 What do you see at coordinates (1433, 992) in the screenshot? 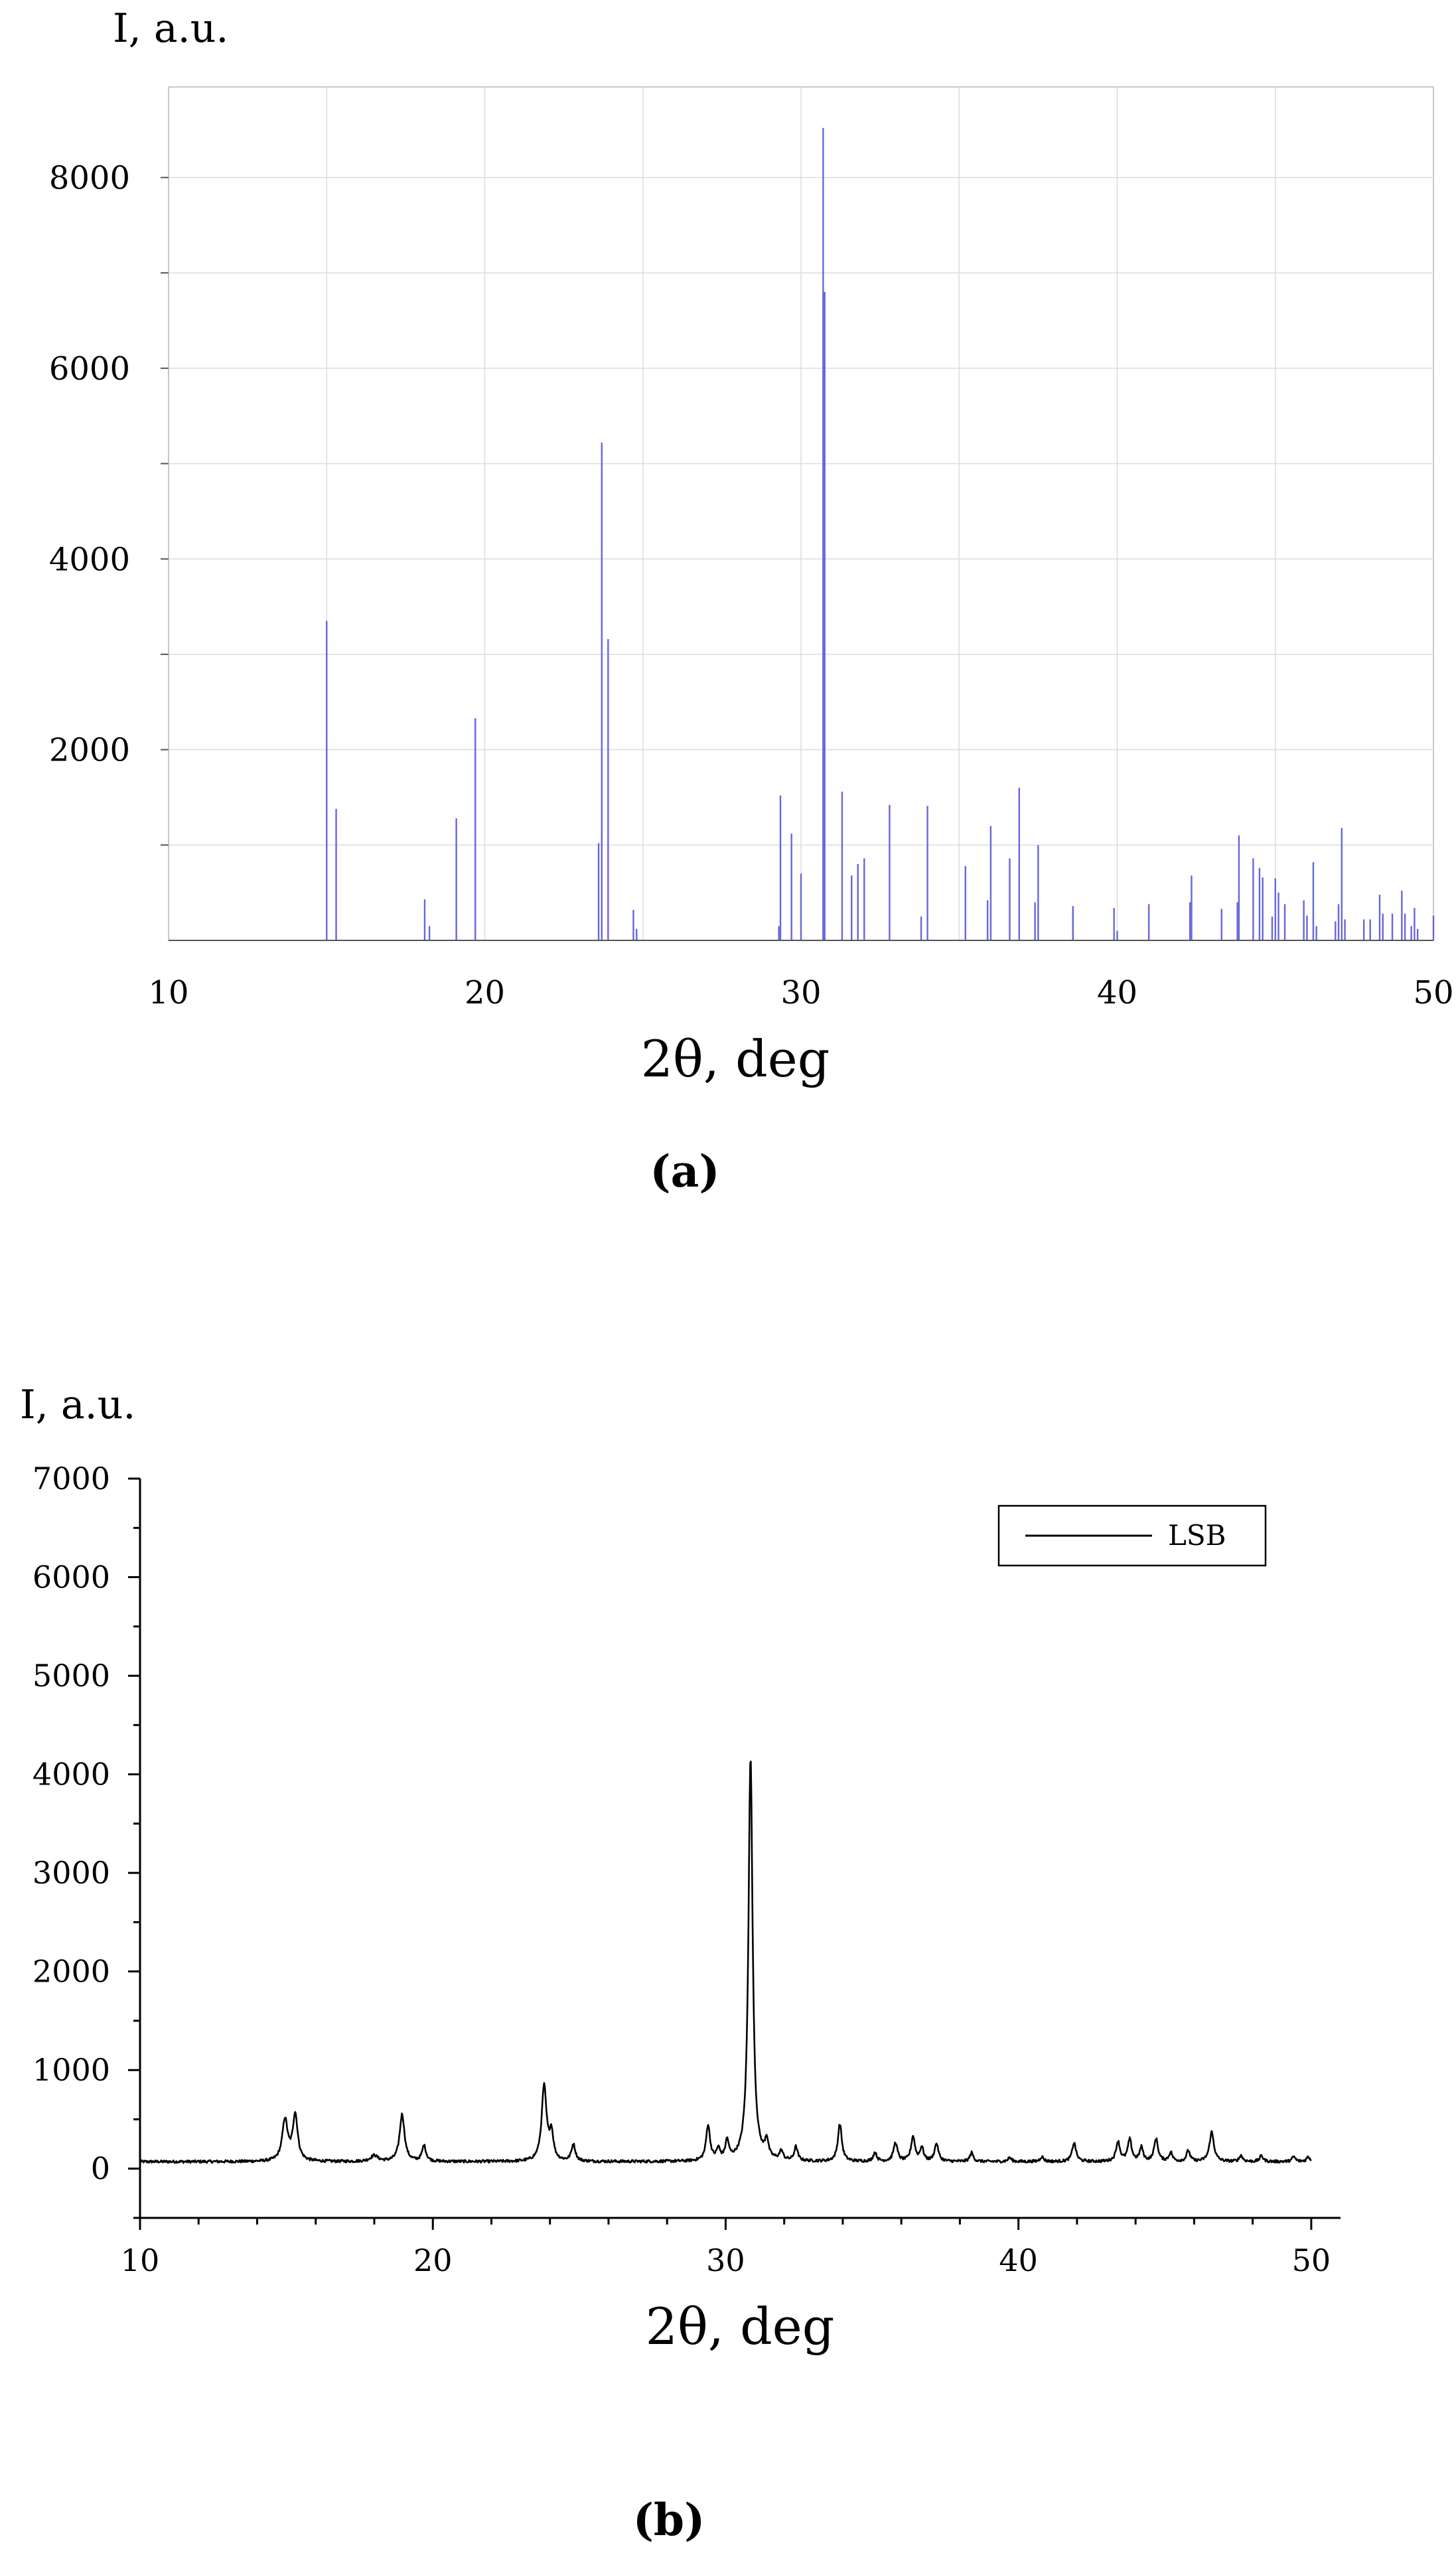
I see `panel-a-x-tick-label: 50` at bounding box center [1433, 992].